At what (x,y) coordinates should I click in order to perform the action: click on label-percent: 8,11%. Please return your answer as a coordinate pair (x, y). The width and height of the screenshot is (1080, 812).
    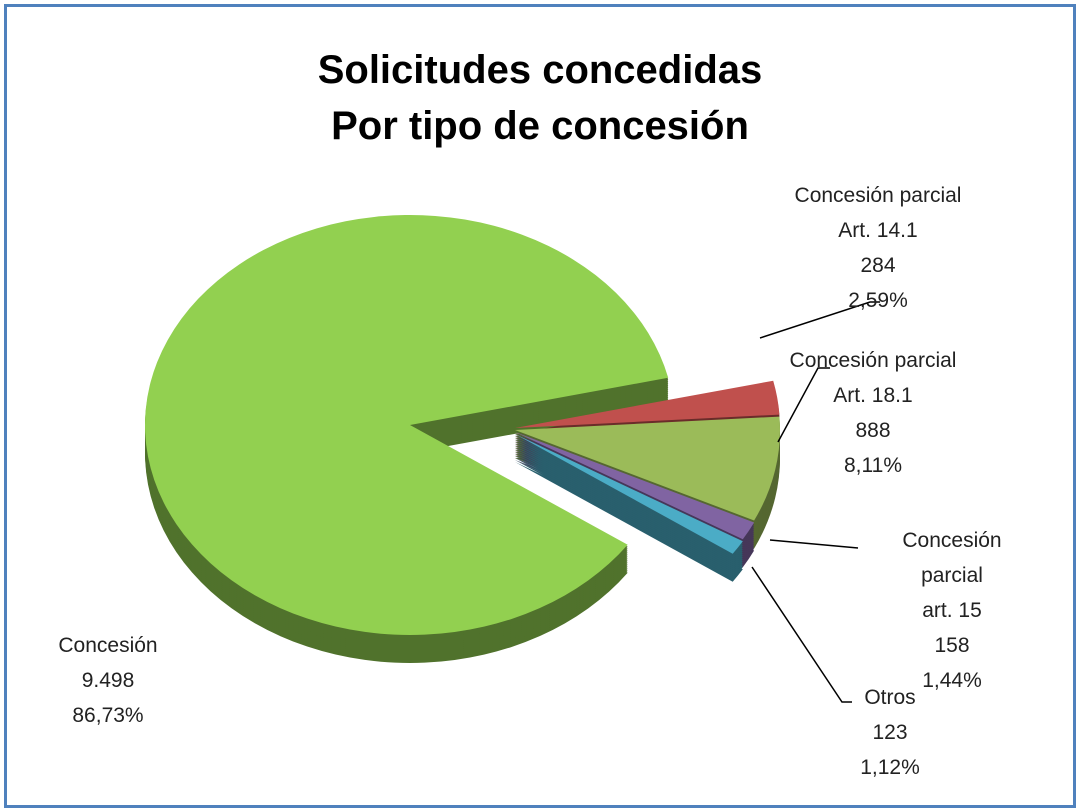
    Looking at the image, I should click on (873, 465).